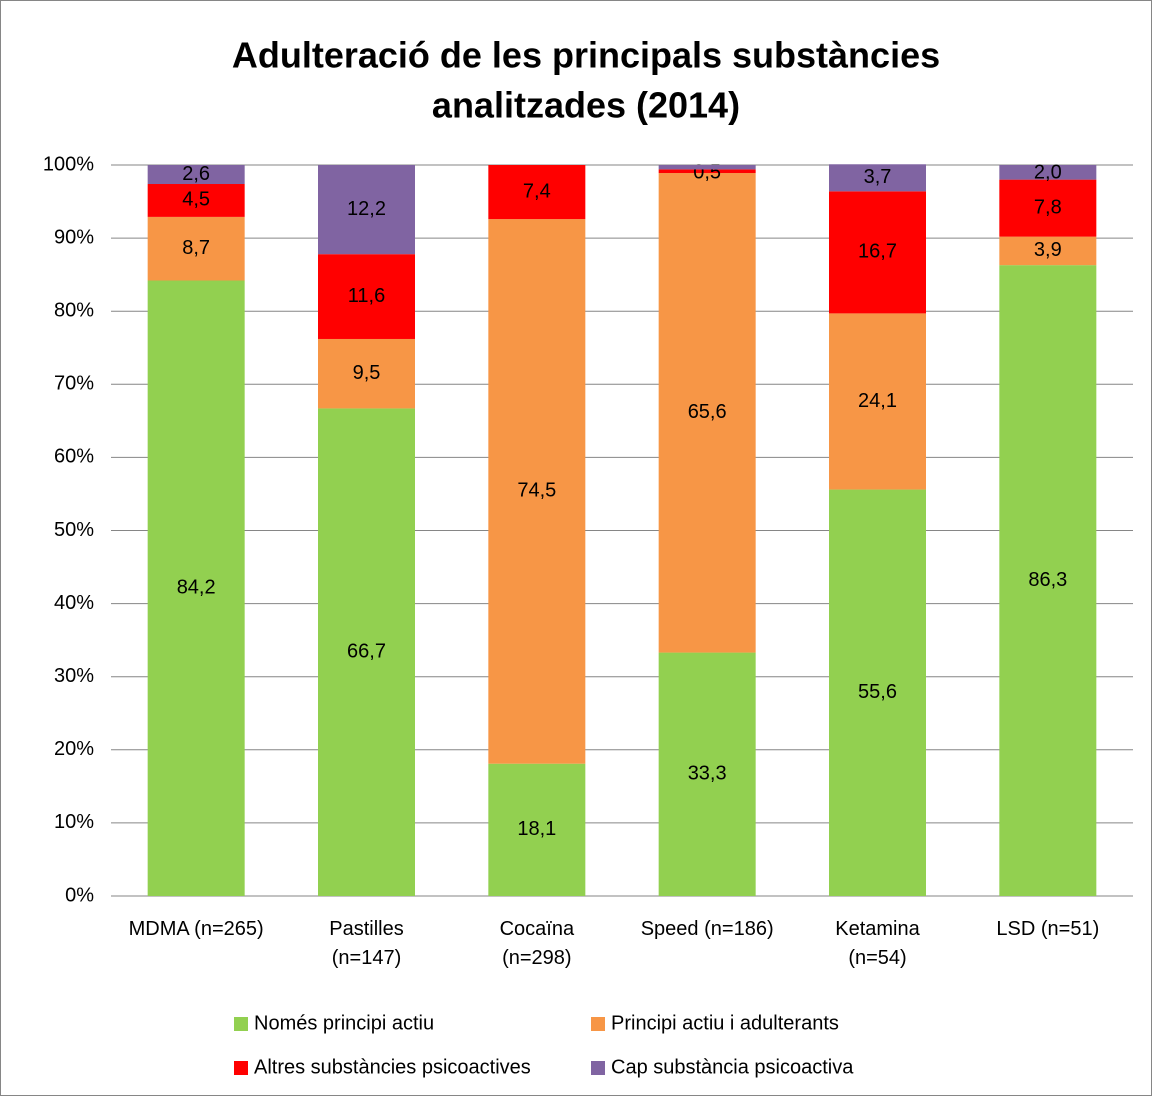  I want to click on y-tick-label: 100%, so click(68, 164).